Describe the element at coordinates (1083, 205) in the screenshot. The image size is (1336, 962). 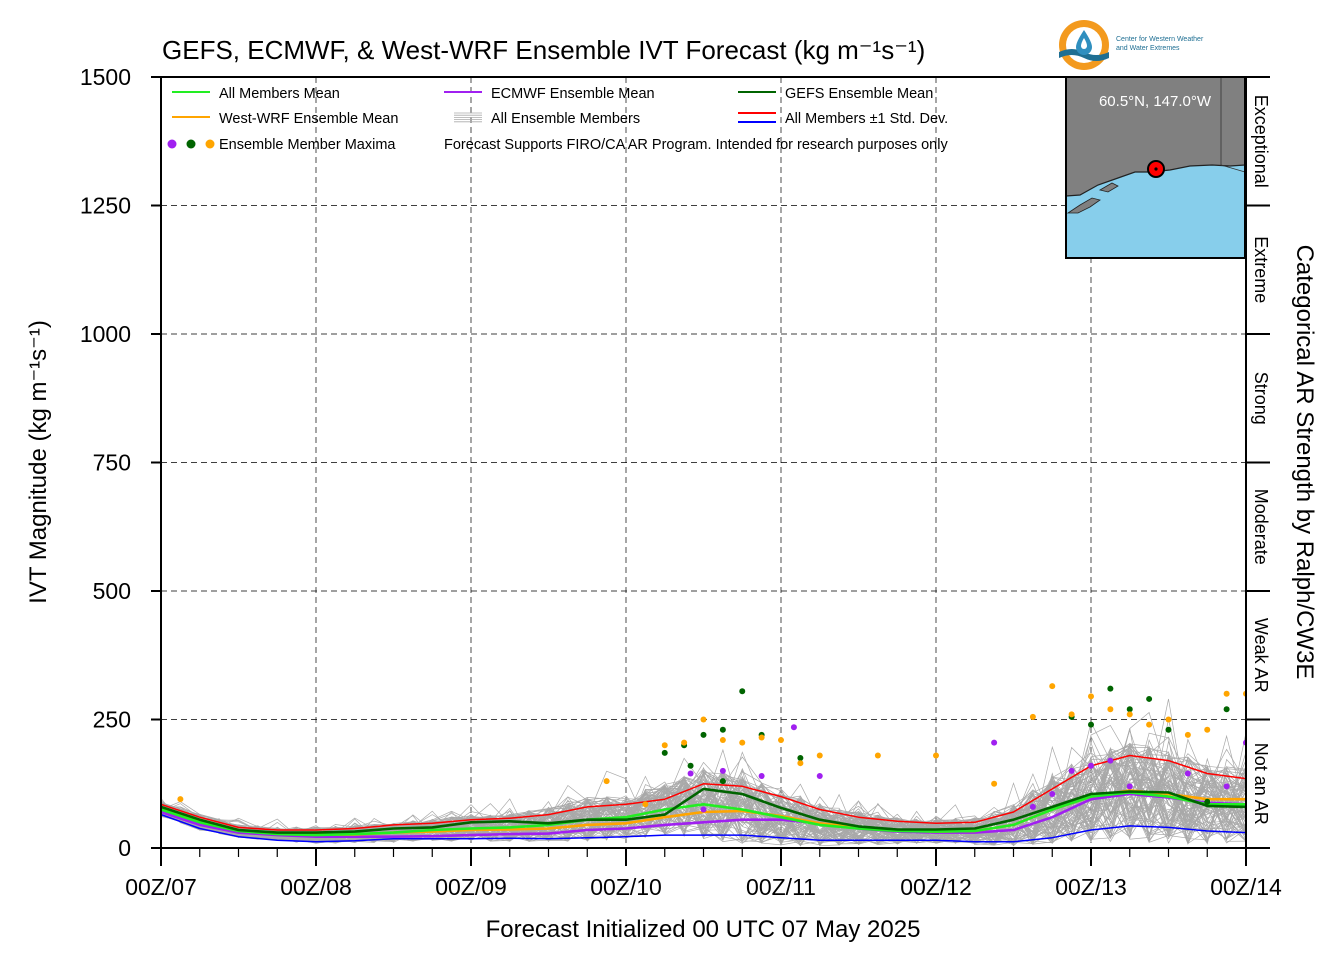
I see `island-shape` at that location.